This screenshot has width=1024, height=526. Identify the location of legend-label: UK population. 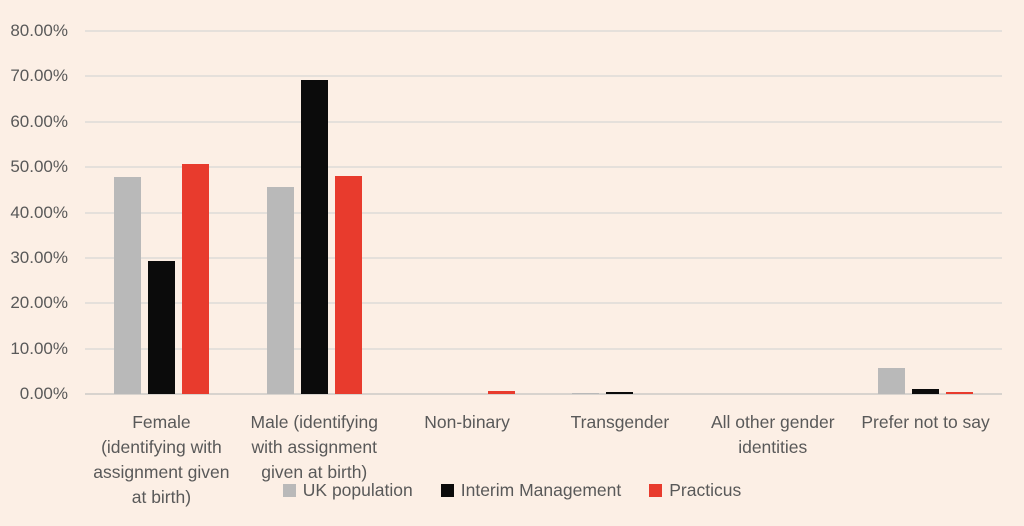
(357, 490).